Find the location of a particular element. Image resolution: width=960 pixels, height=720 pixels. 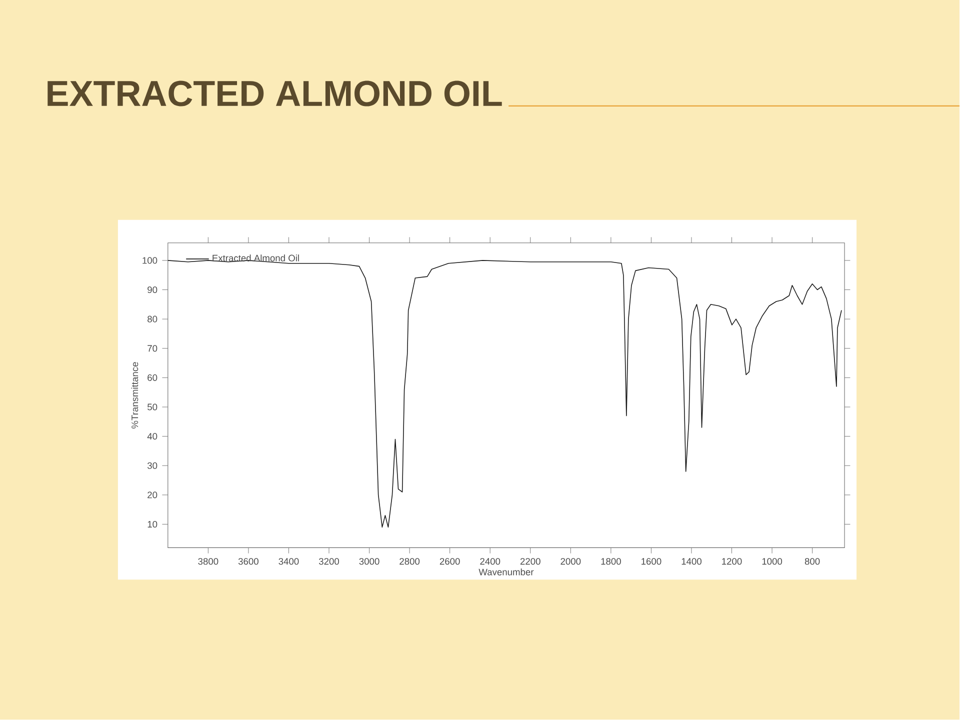

y-tick-label: 40 is located at coordinates (152, 436).